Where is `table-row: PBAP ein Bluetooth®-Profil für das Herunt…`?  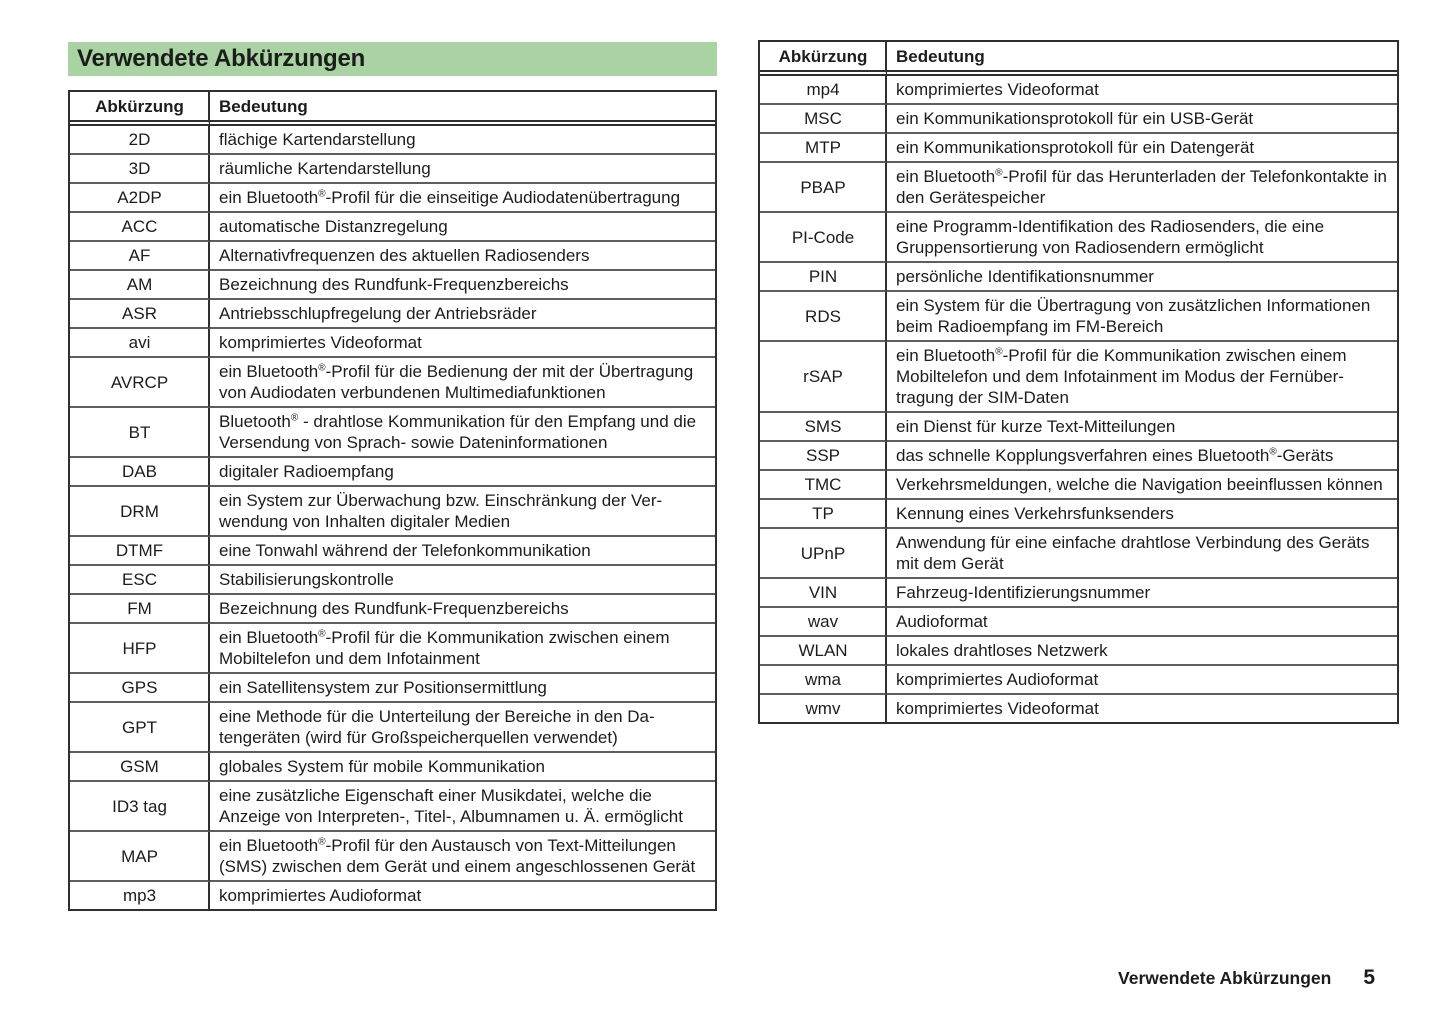 table-row: PBAP ein Bluetooth®-Profil für das Herunt… is located at coordinates (1078, 188).